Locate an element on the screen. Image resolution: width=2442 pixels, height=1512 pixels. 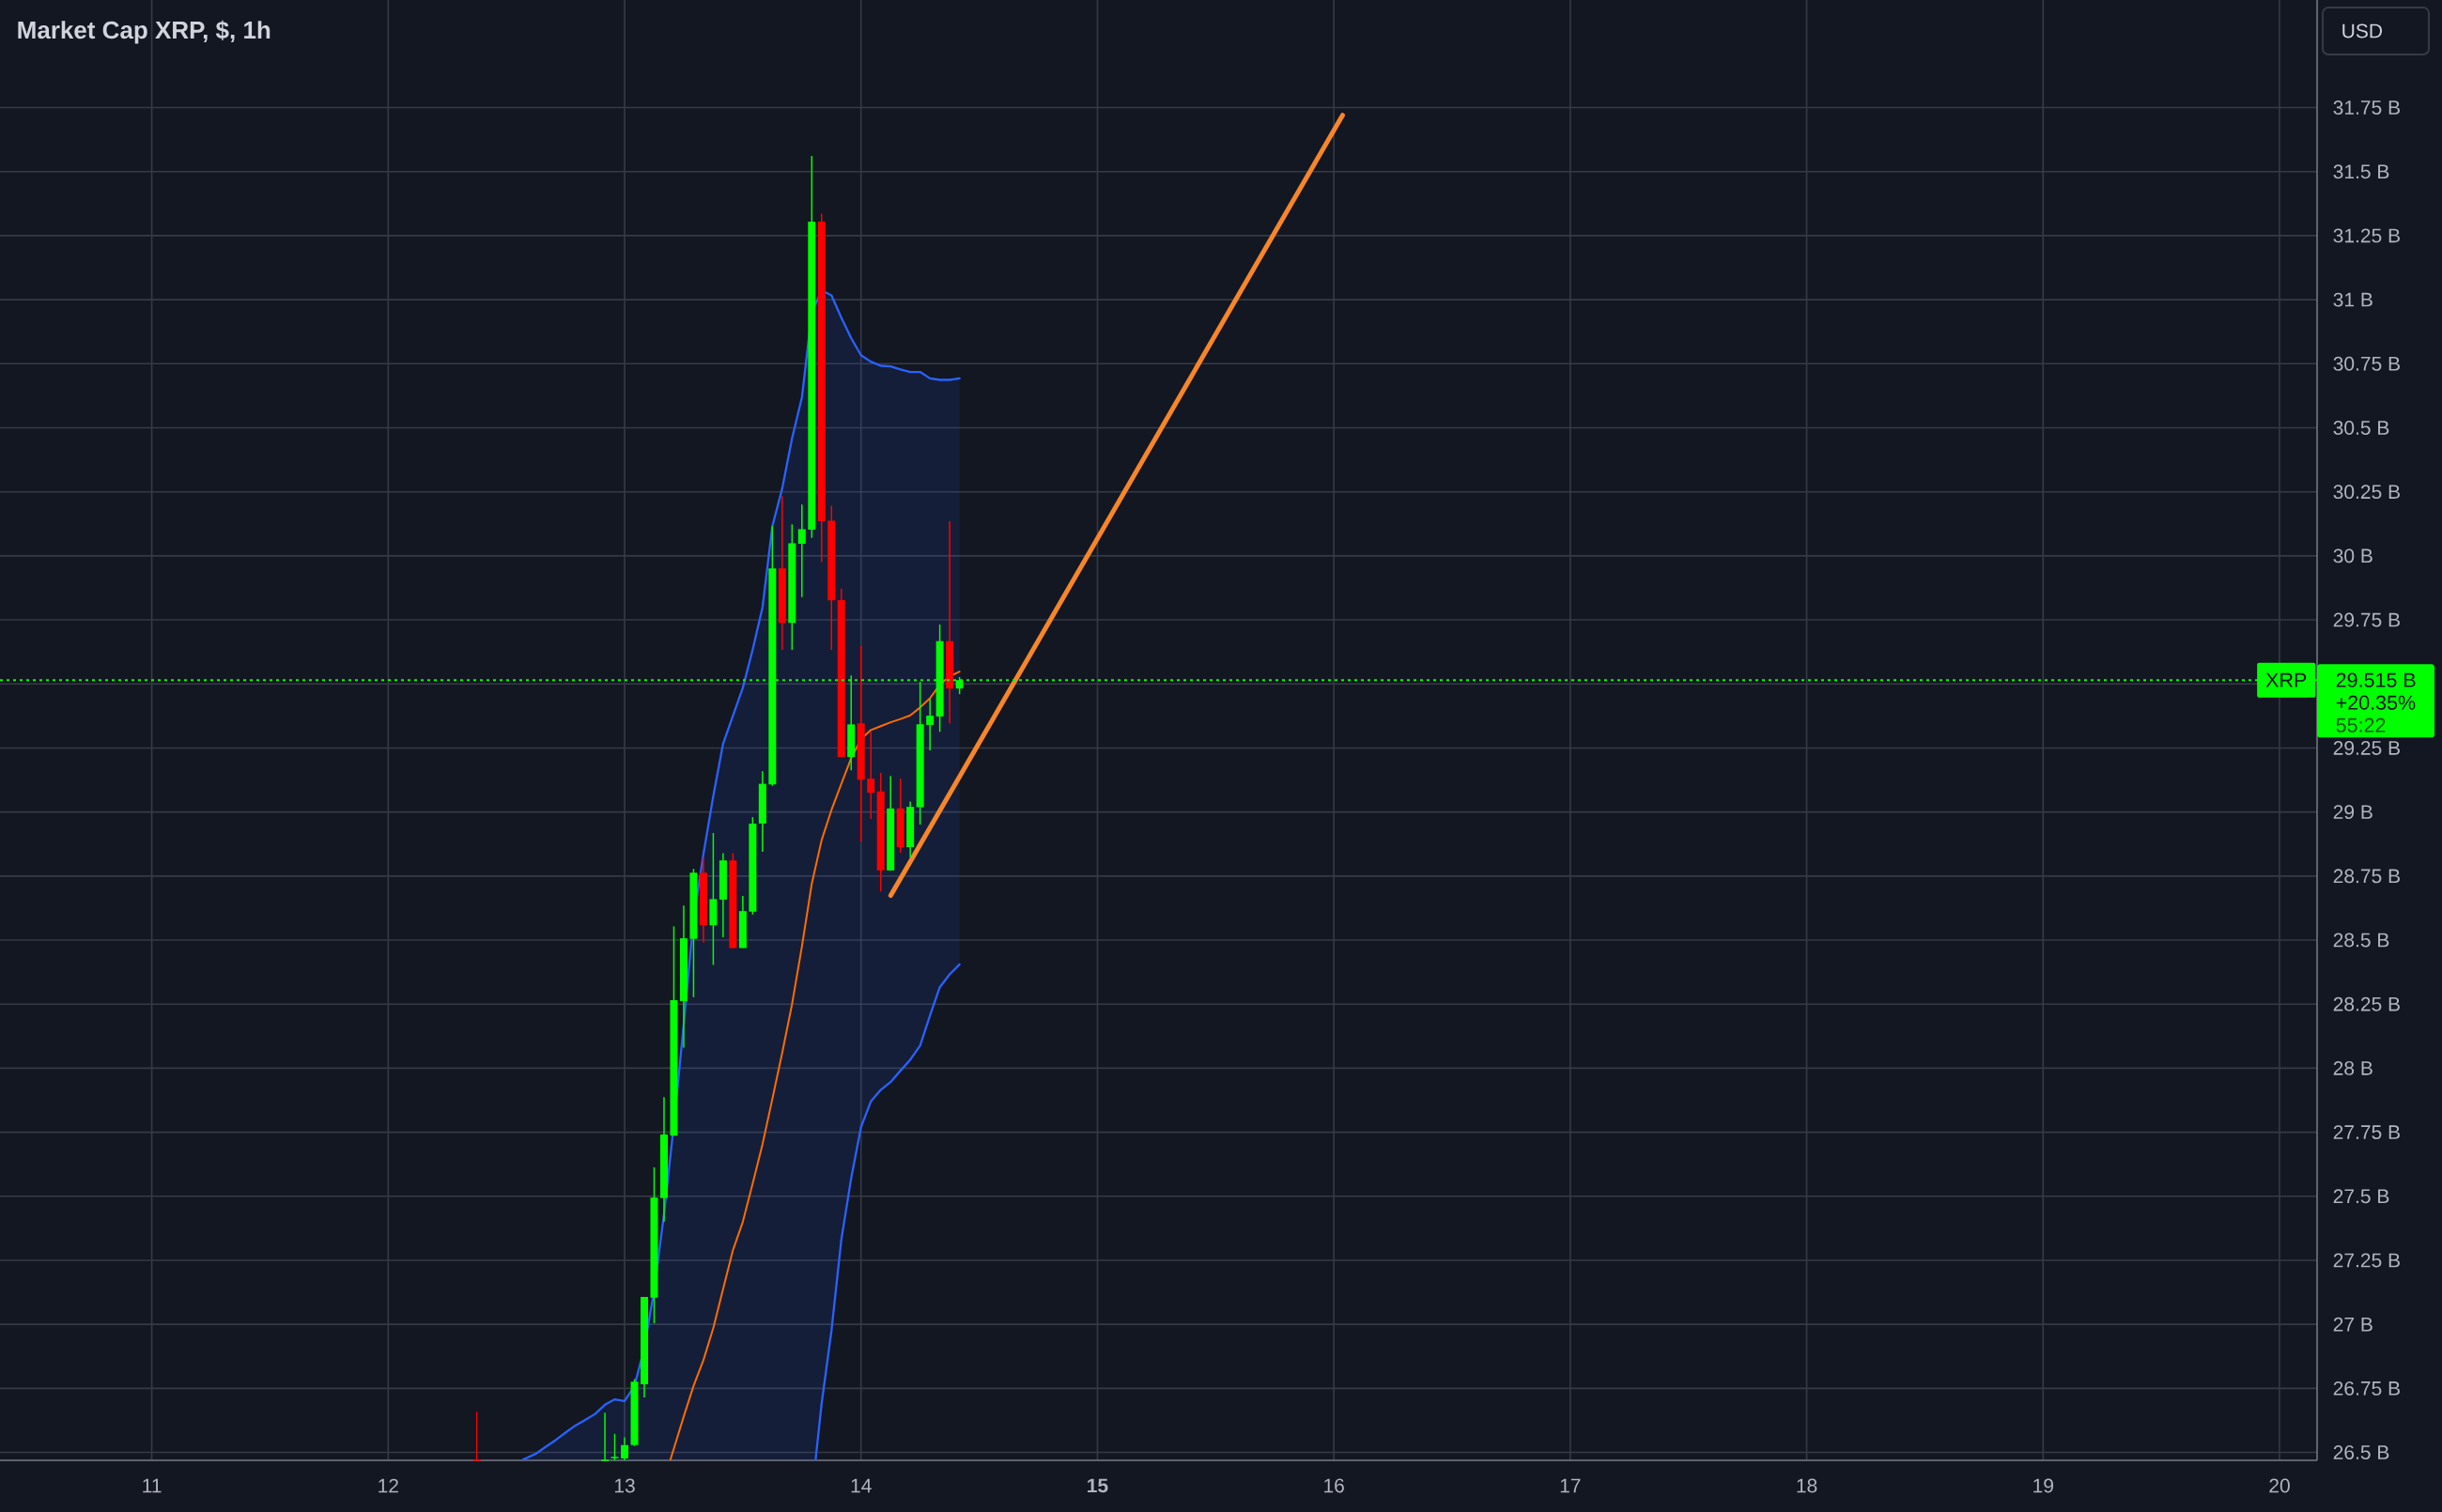
ref-line-label: XRP is located at coordinates (2286, 680).